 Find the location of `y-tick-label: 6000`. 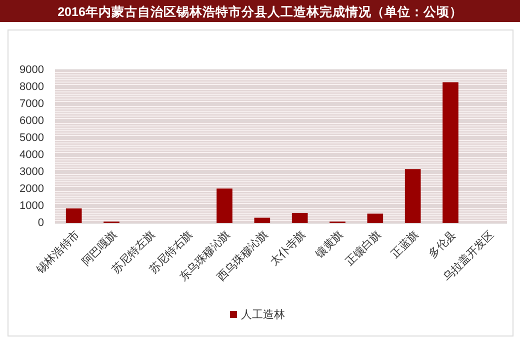

y-tick-label: 6000 is located at coordinates (32, 121).